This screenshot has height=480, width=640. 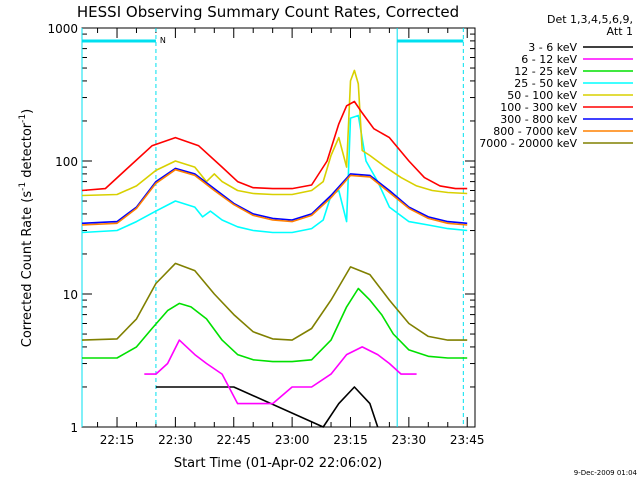 I want to click on y-axis-label: Corrected Count Rate (s-1 detector-1), so click(x=26, y=228).